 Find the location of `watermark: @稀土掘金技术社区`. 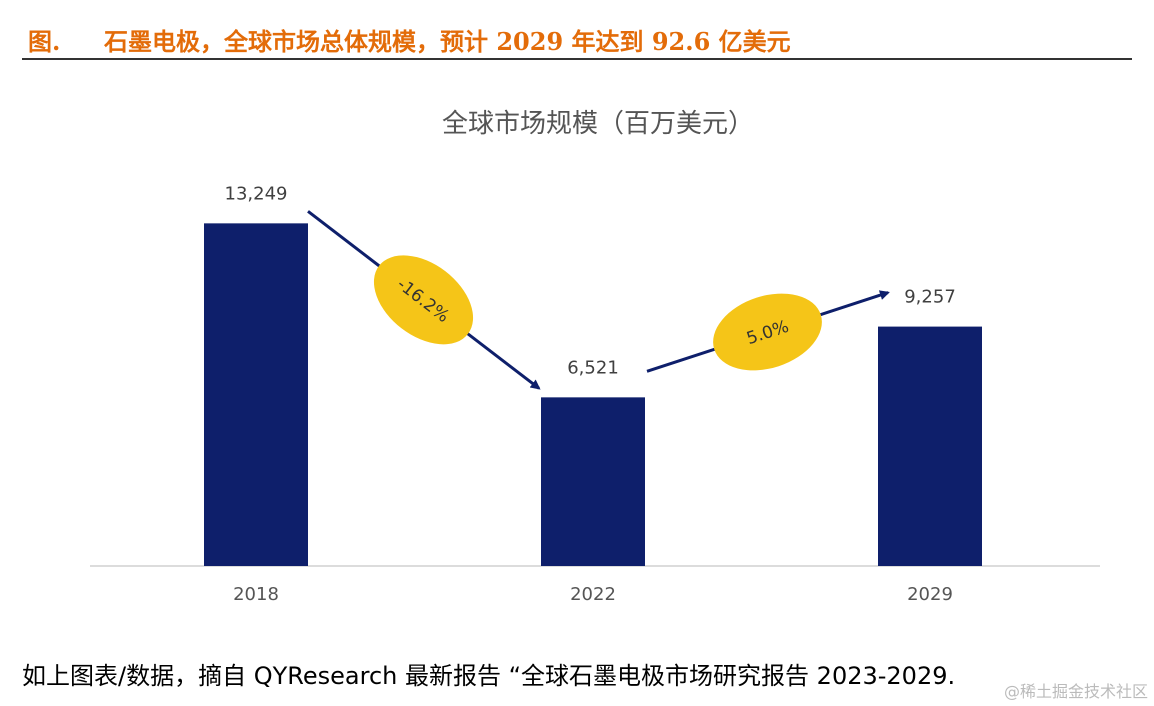

watermark: @稀土掘金技术社区 is located at coordinates (1075, 690).